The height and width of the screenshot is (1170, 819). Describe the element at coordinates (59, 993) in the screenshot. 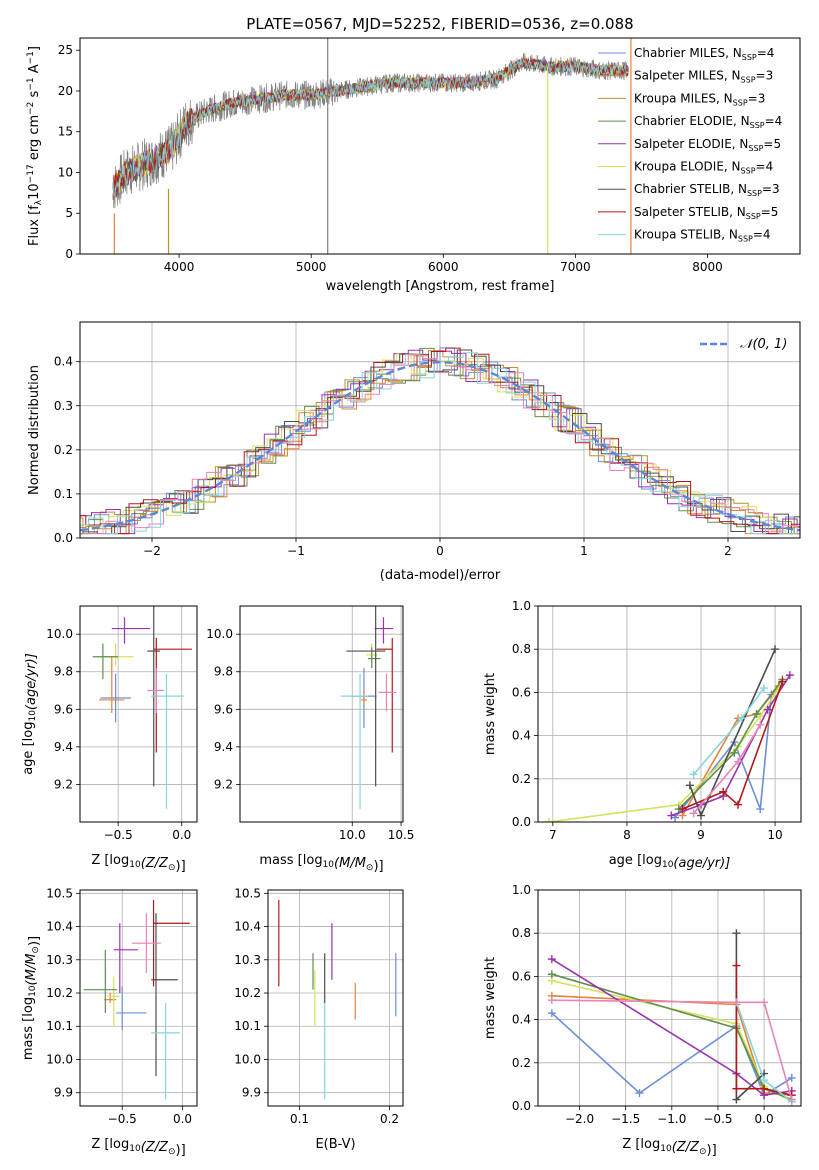

I see `tick-label-y: 10.2` at that location.